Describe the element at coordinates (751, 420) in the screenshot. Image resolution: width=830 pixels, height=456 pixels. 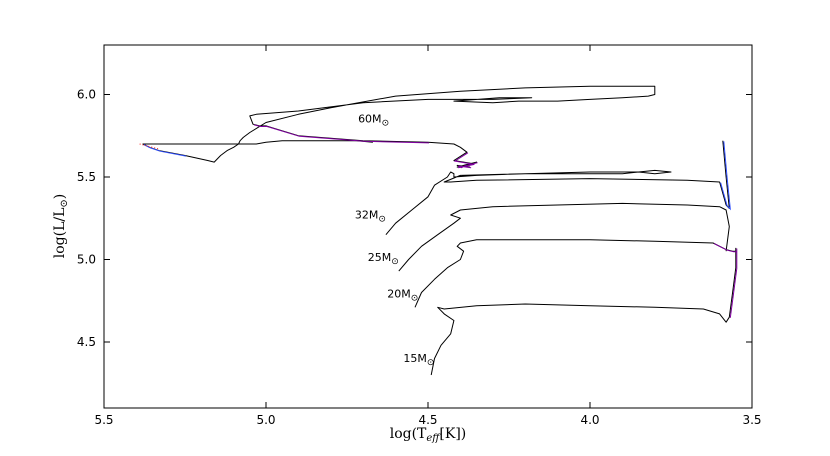
I see `x-tick-label: 3.5` at that location.